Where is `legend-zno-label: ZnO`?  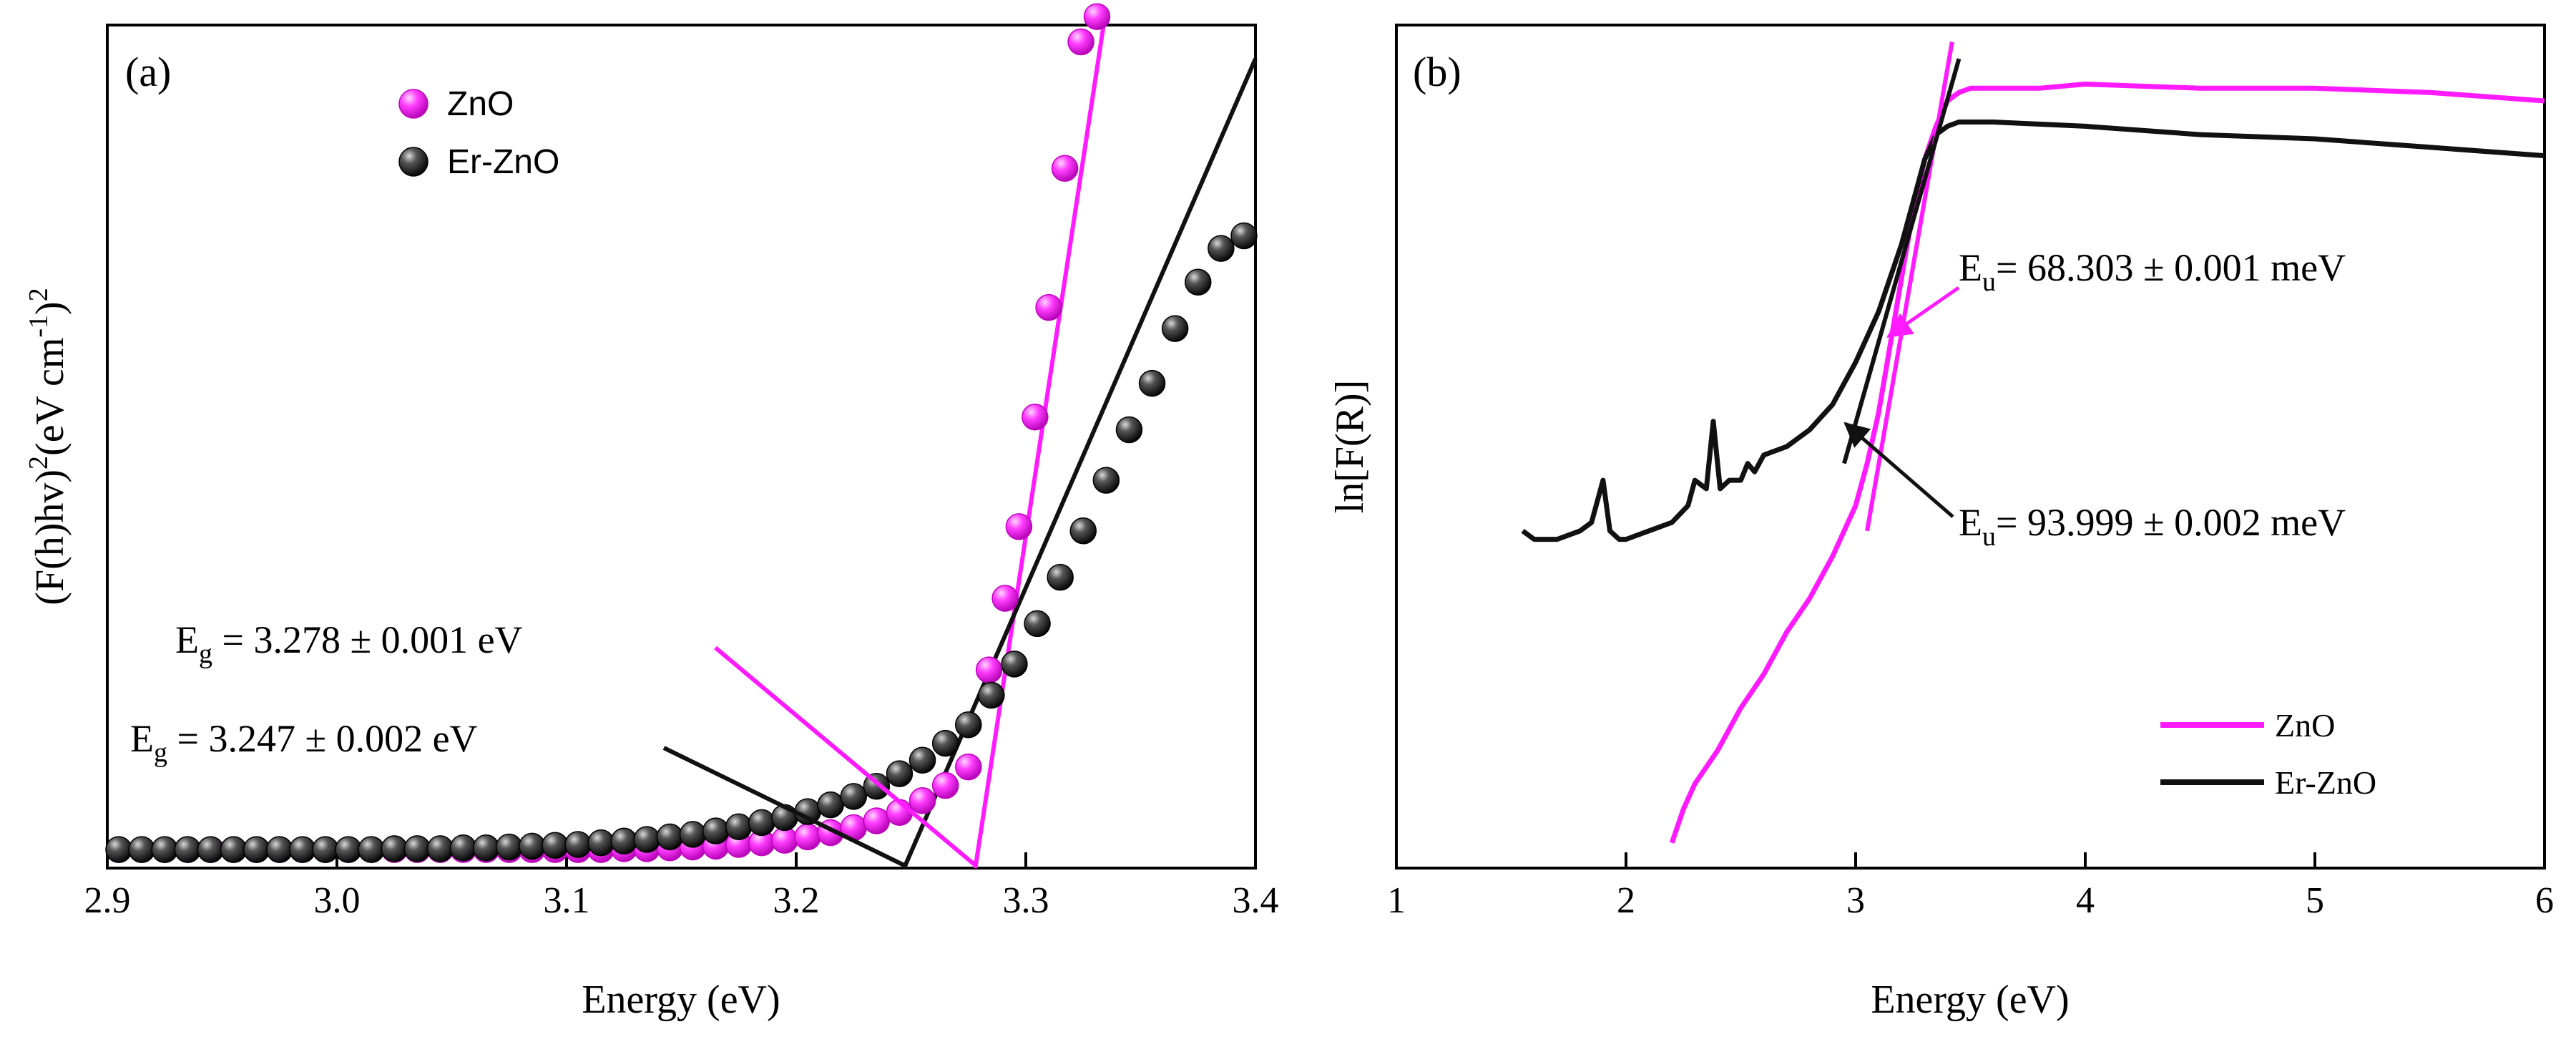 legend-zno-label: ZnO is located at coordinates (480, 104).